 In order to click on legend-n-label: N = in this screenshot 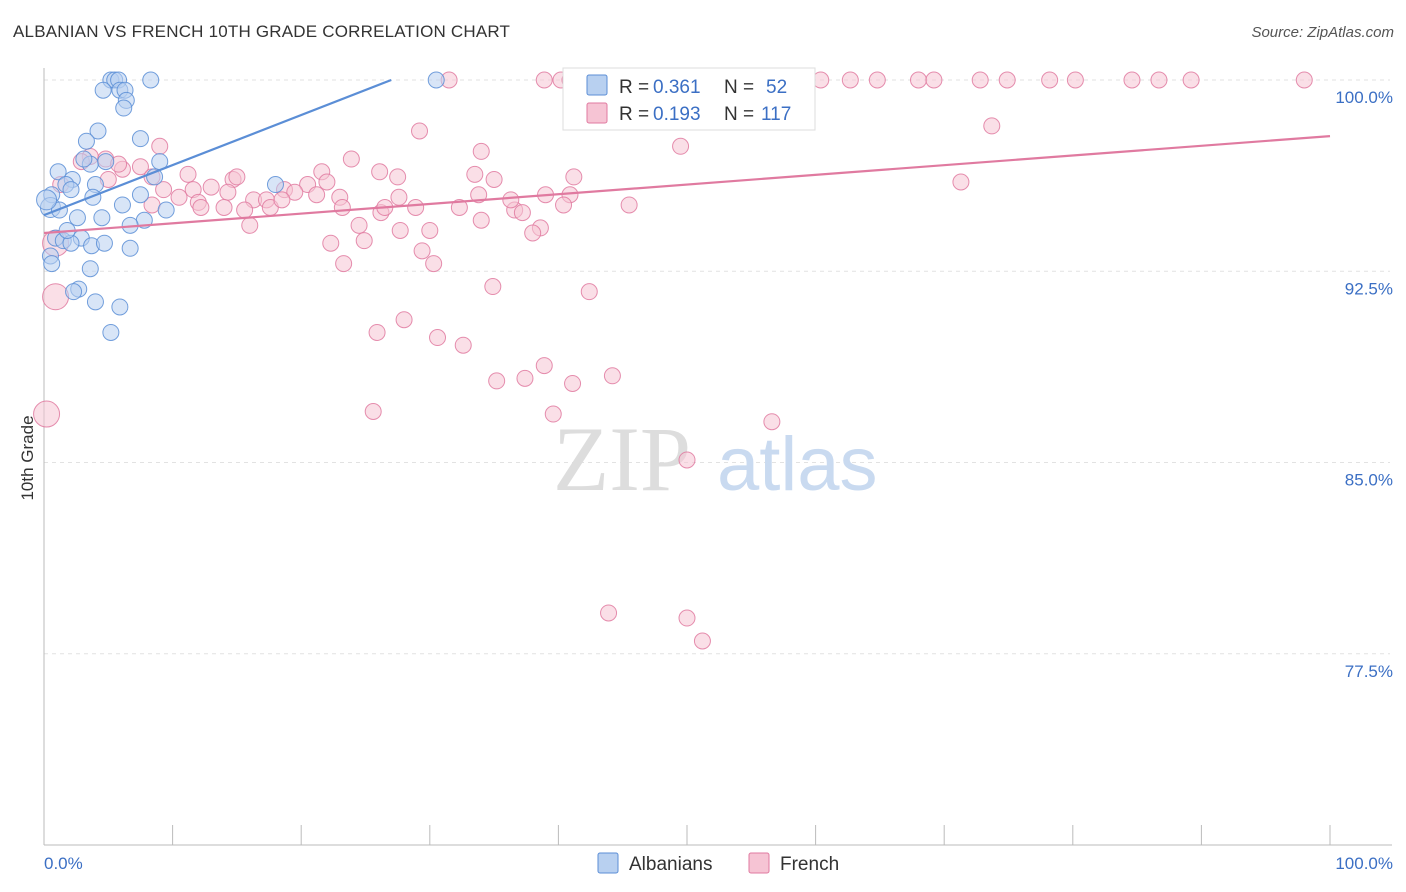, I will do `click(739, 87)`.